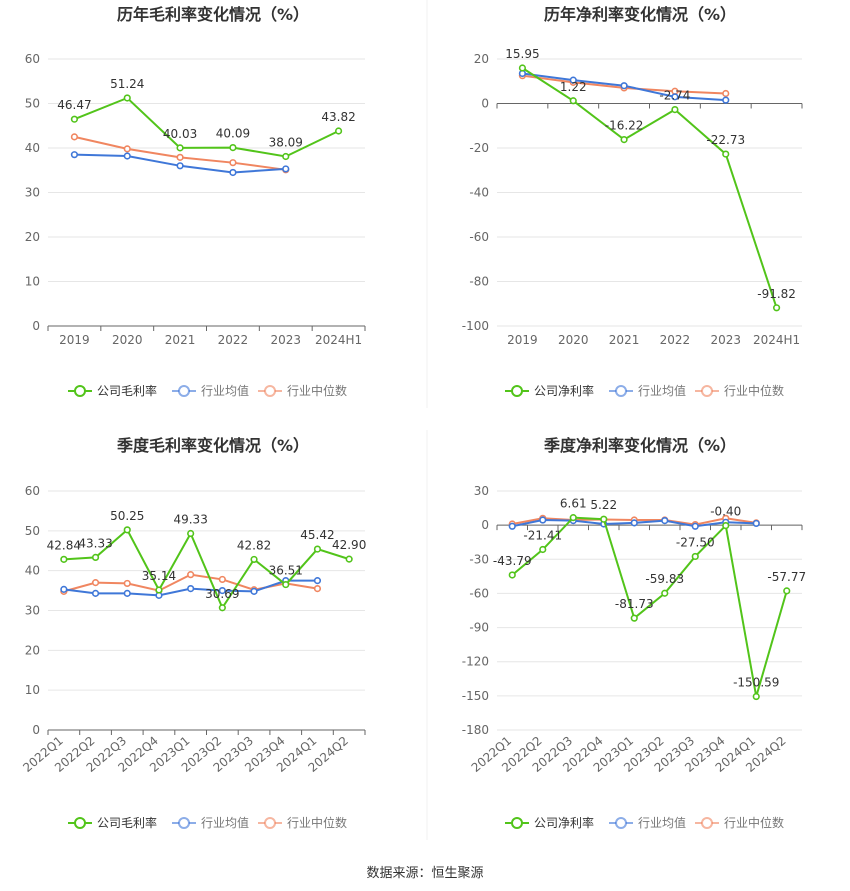 This screenshot has height=891, width=850. What do you see at coordinates (127, 390) in the screenshot?
I see `legend-label: 公司毛利率` at bounding box center [127, 390].